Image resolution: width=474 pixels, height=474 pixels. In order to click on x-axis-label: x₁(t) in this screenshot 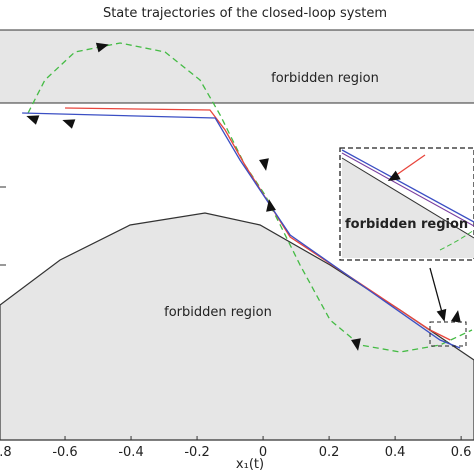, I will do `click(250, 464)`.